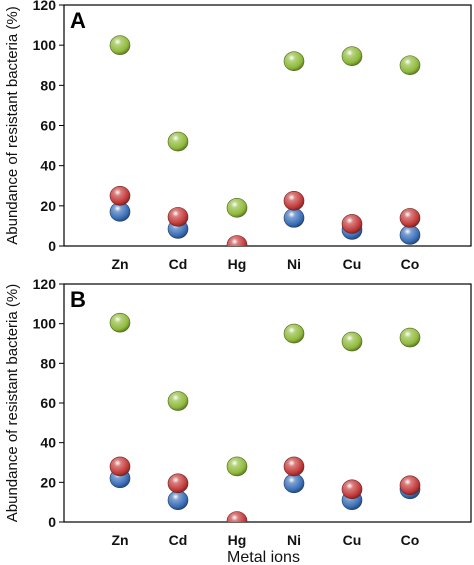  Describe the element at coordinates (78, 20) in the screenshot. I see `panel-label: A` at that location.